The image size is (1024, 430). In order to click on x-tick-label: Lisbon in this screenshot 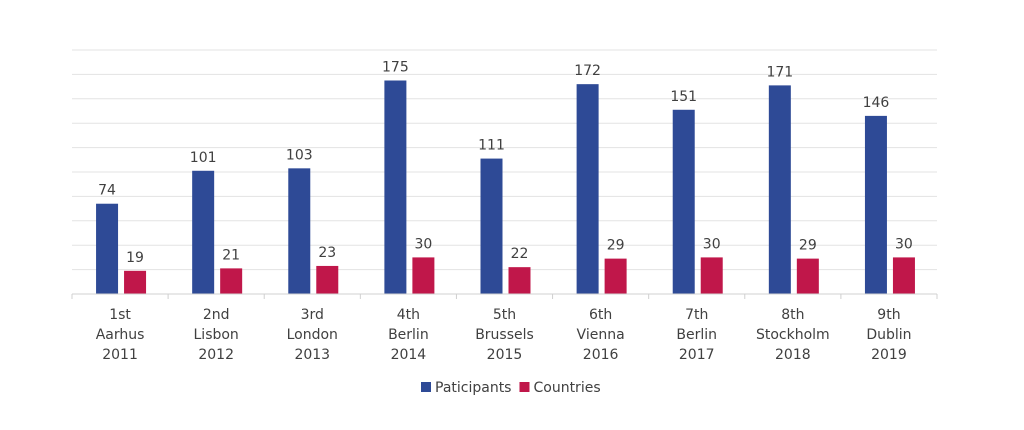, I will do `click(216, 335)`.